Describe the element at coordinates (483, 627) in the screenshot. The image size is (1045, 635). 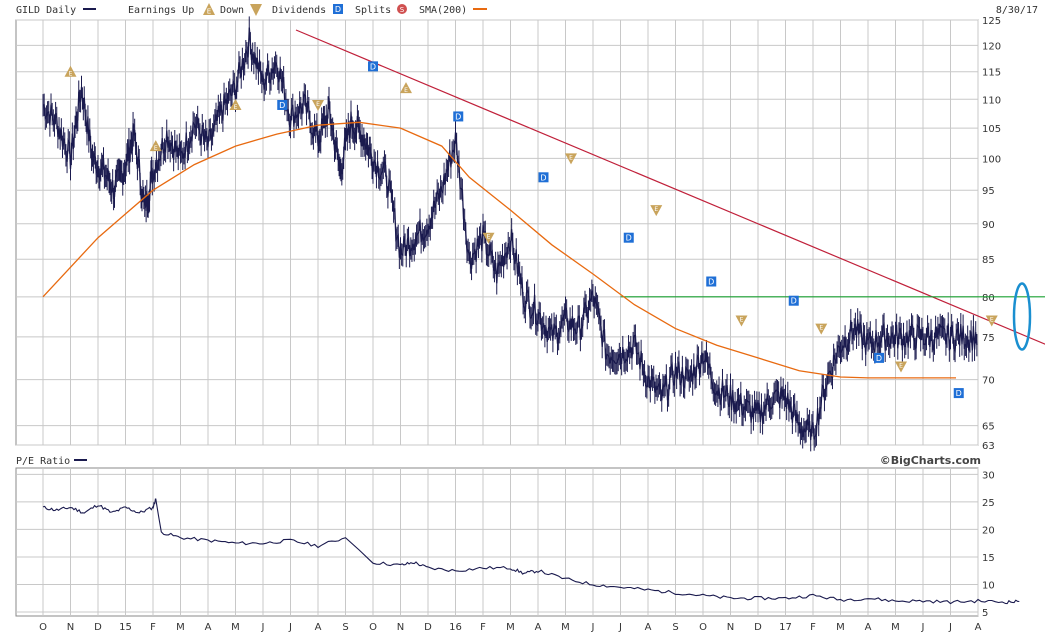
I see `x-tick-label: F` at that location.